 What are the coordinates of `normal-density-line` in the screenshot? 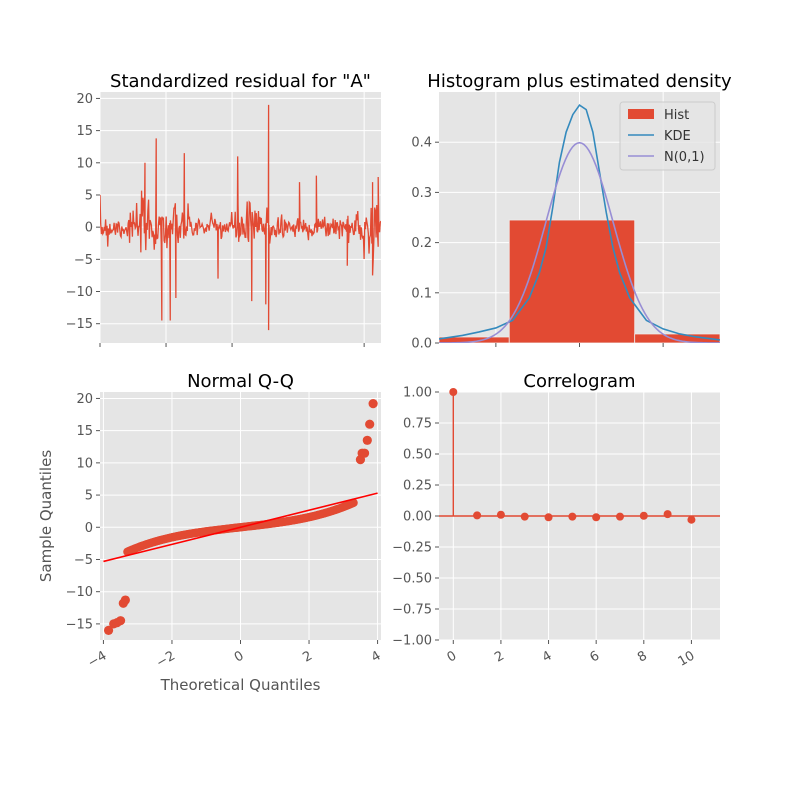 It's located at (579, 242).